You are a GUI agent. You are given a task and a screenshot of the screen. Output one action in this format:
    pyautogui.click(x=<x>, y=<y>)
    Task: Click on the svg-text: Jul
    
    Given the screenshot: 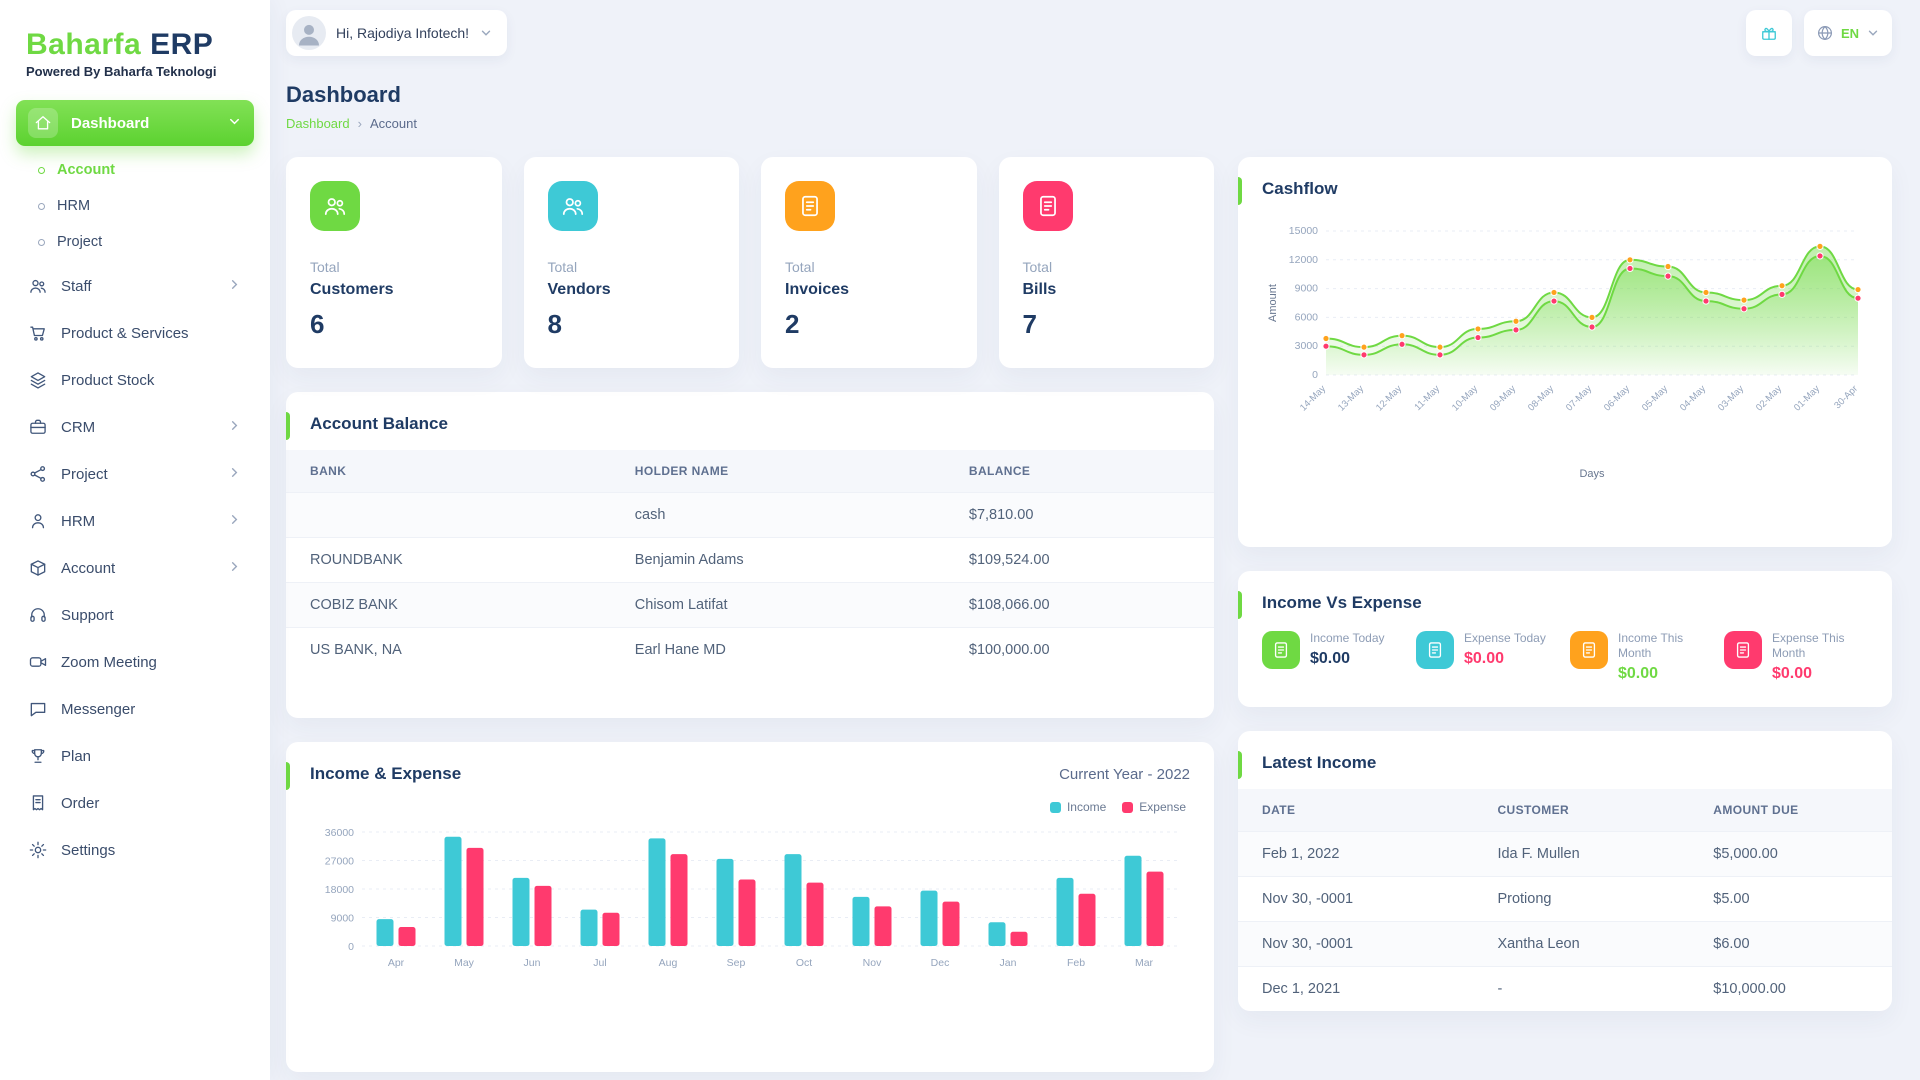 What is the action you would take?
    pyautogui.click(x=599, y=963)
    